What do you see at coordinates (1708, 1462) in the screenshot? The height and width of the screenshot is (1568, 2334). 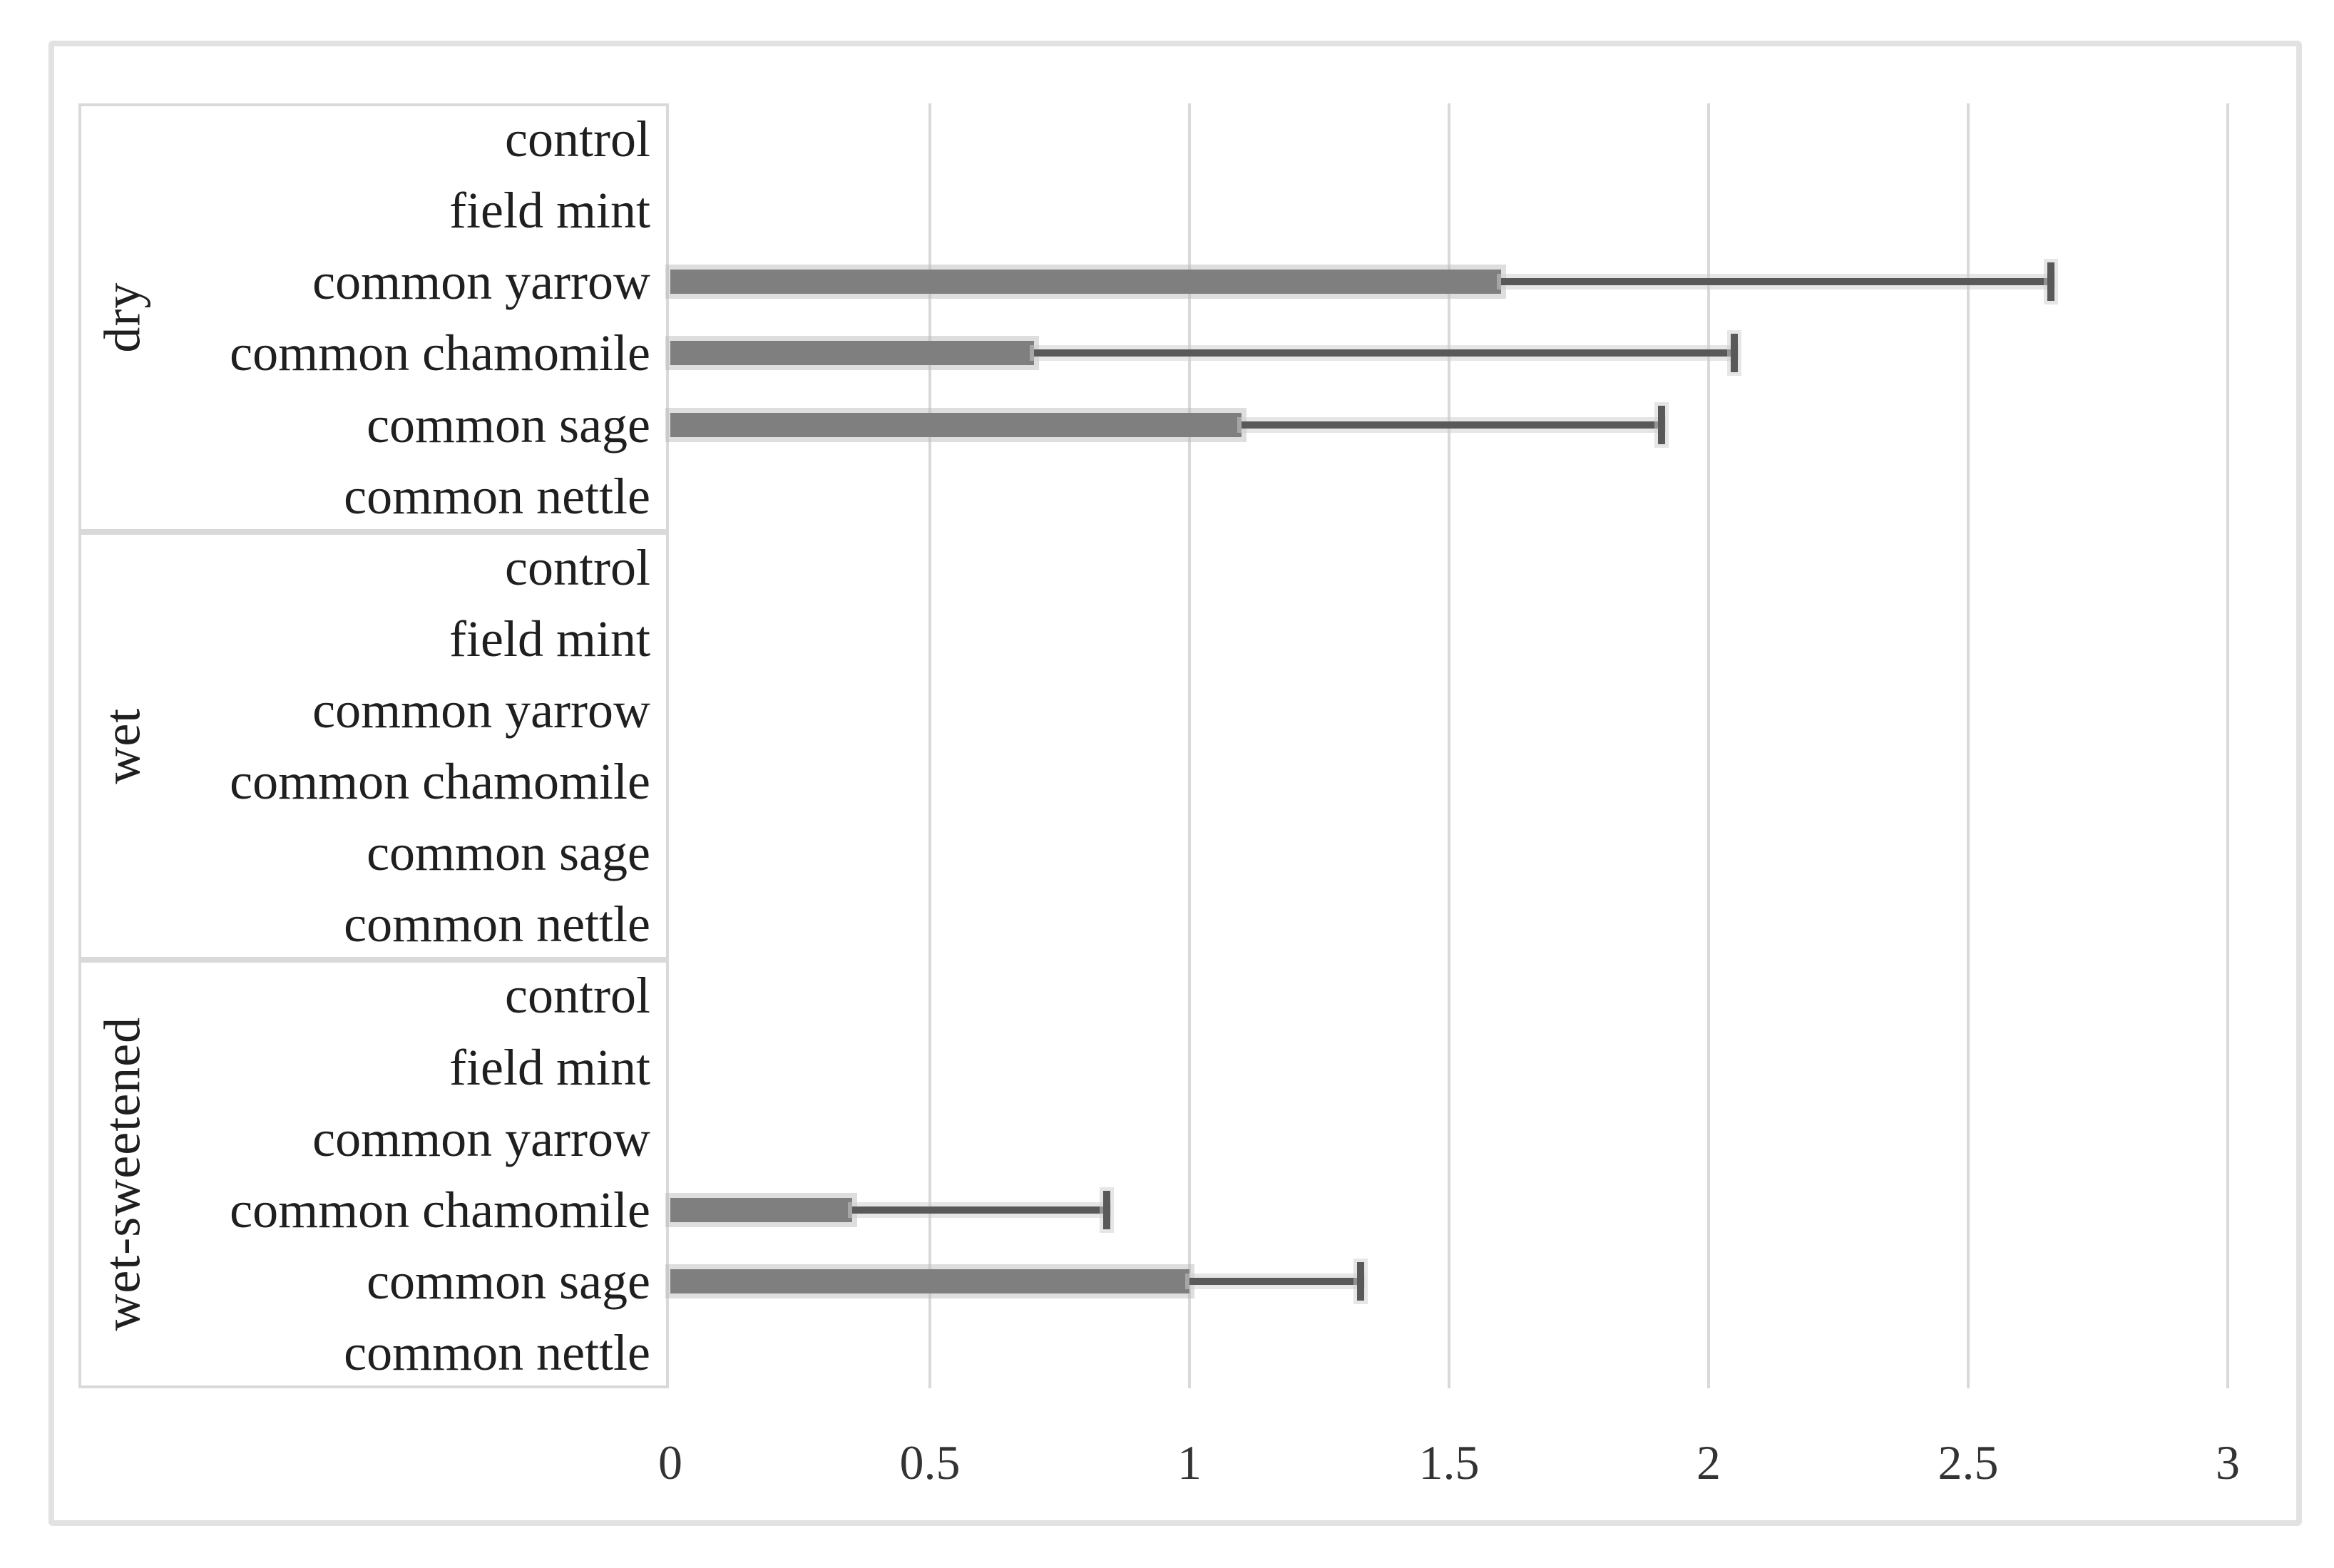 I see `x-tick-label: 2` at bounding box center [1708, 1462].